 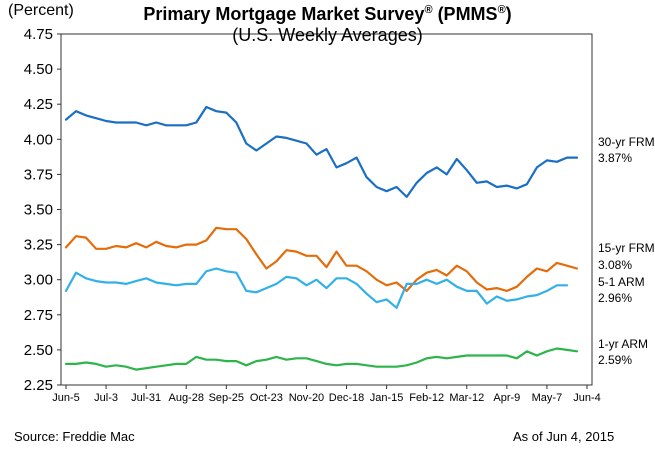 I want to click on x-tick-label: Oct-23, so click(x=266, y=398).